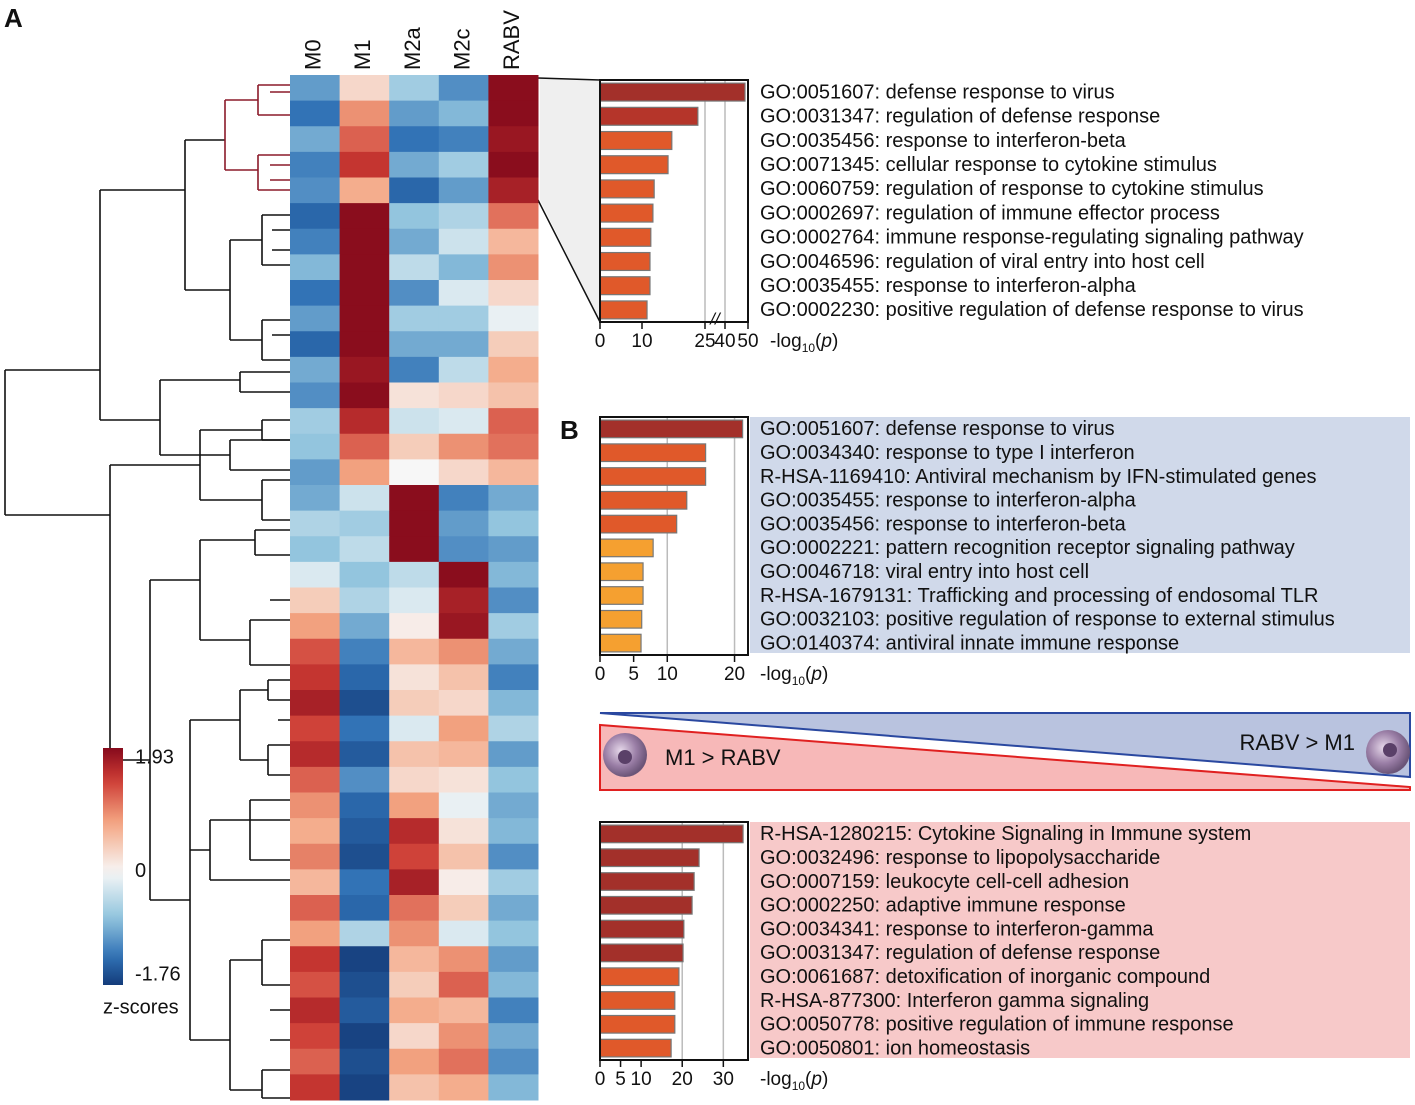 Image resolution: width=1415 pixels, height=1105 pixels. I want to click on x-tick-label: 0, so click(600, 674).